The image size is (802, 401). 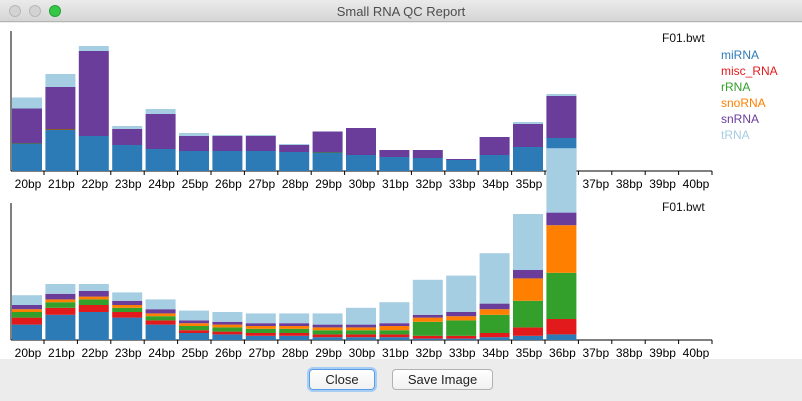 I want to click on chart-2-bar-32bp-snorna, so click(x=427, y=319).